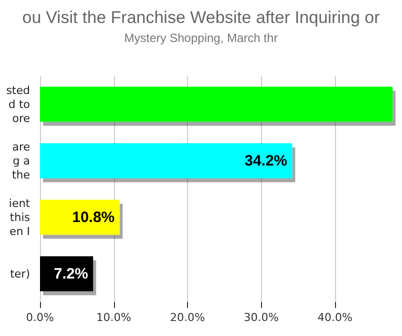 This screenshot has width=402, height=336. I want to click on y-tick-label: are g a the, so click(21, 161).